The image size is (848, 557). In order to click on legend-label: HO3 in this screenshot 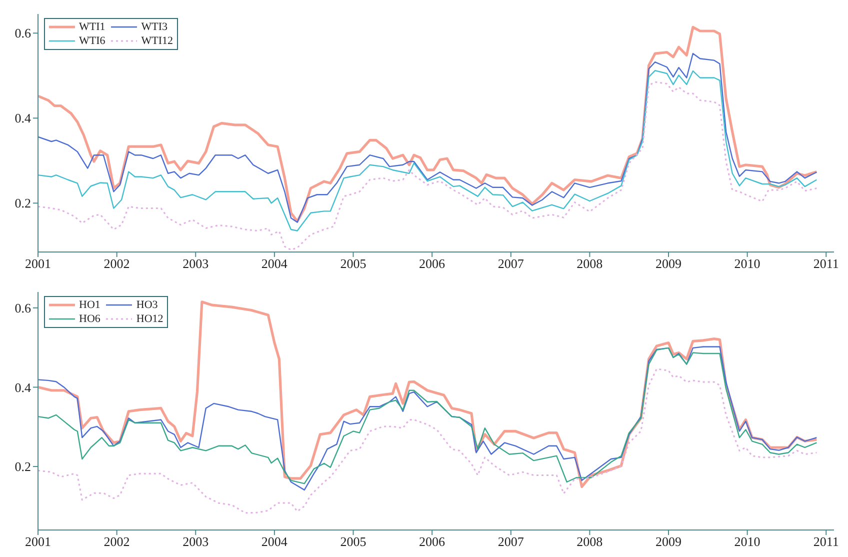, I will do `click(147, 305)`.